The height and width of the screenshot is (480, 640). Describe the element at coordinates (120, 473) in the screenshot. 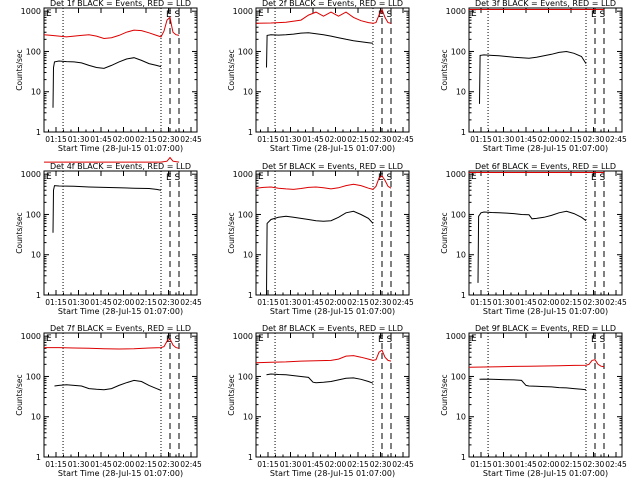

I see `panel-7-x-label: Start Time (28-Jul-15 01:07:00)` at that location.